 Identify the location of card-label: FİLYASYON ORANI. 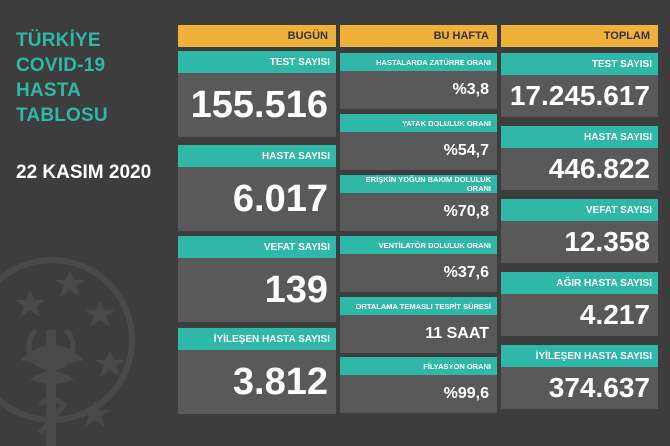
(418, 366).